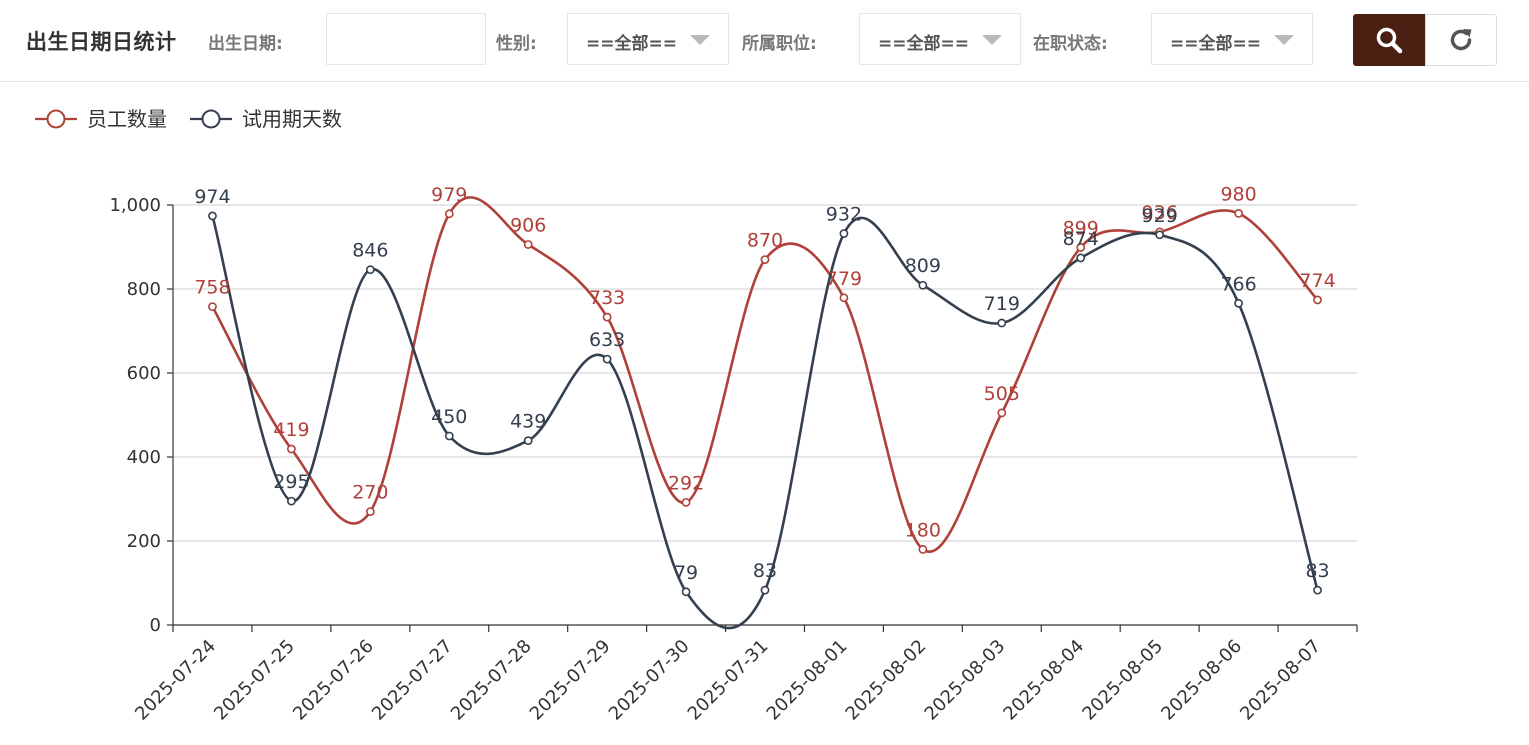 The image size is (1529, 745). What do you see at coordinates (844, 215) in the screenshot?
I see `data-label: 932` at bounding box center [844, 215].